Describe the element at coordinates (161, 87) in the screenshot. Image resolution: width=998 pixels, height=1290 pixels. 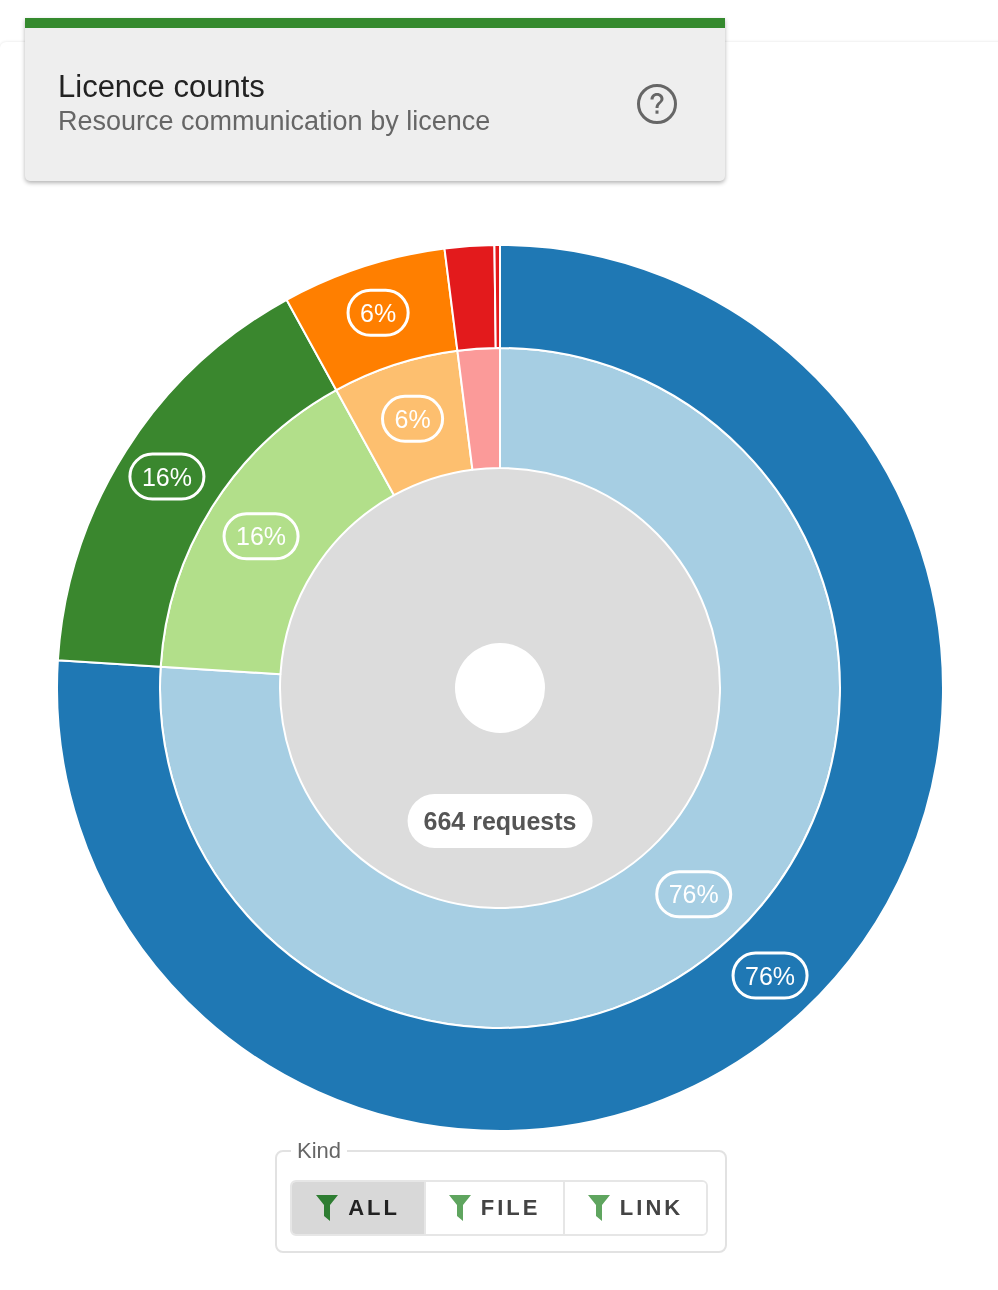
I see `chart-title: Licence counts` at that location.